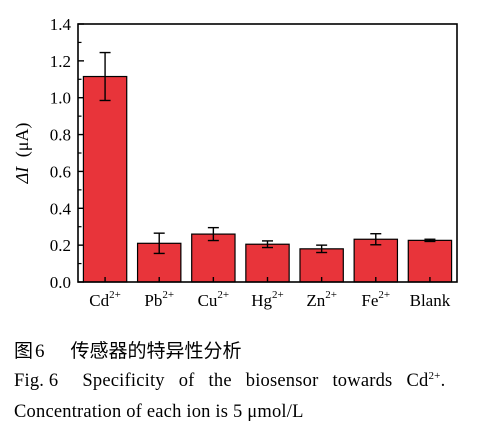  I want to click on y-axis-label: ΔI (μA), so click(22, 154).